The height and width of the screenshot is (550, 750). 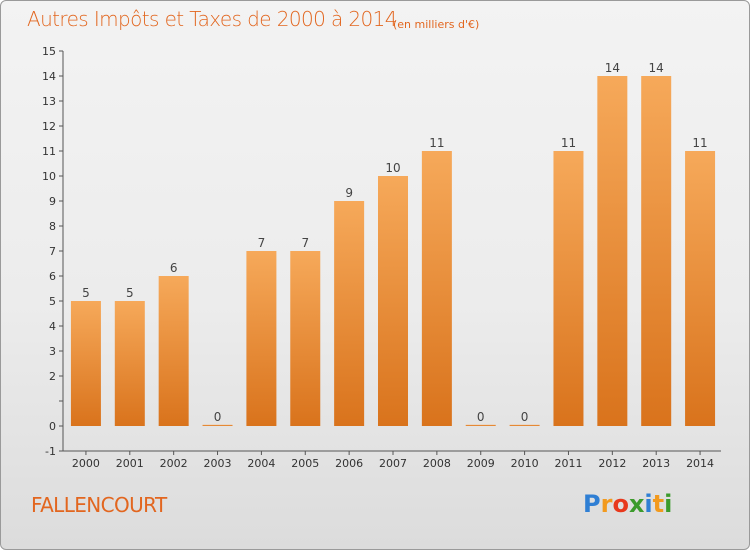 What do you see at coordinates (218, 417) in the screenshot?
I see `value-label-2003: 0` at bounding box center [218, 417].